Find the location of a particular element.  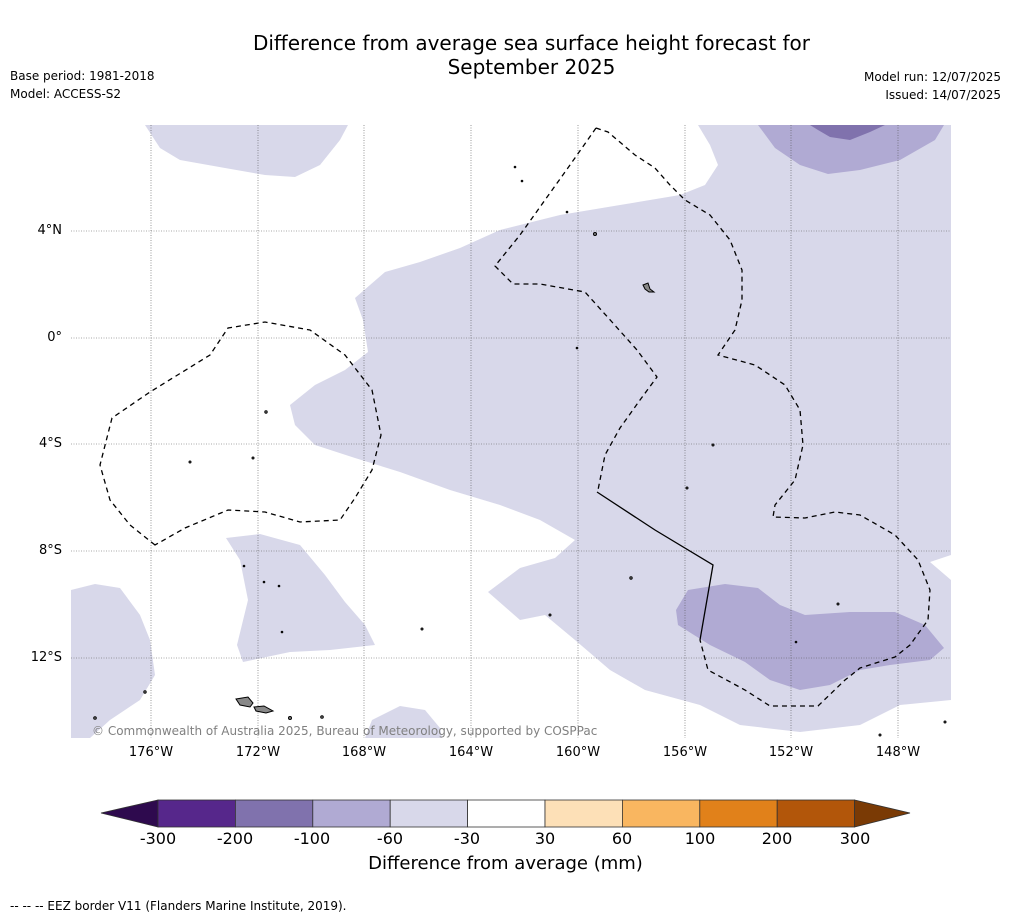

lon-label-176w: 176°W is located at coordinates (151, 752).